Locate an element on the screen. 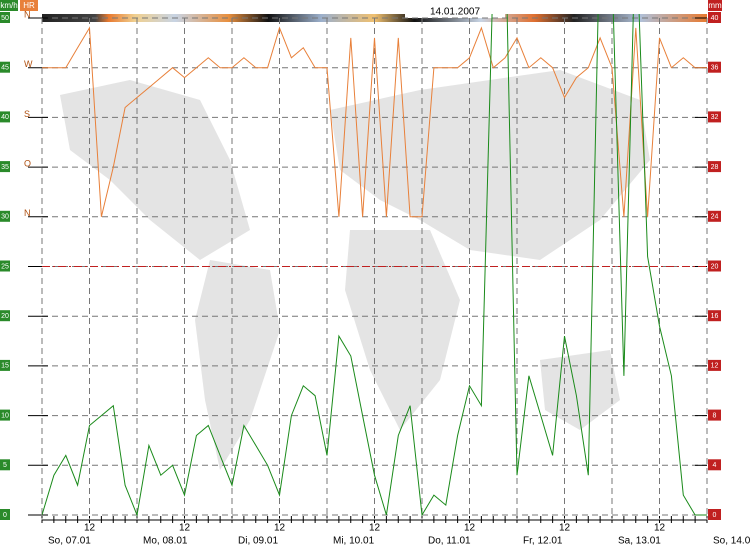 Image resolution: width=750 pixels, height=550 pixels. y-tick-label: 50 is located at coordinates (5, 18).